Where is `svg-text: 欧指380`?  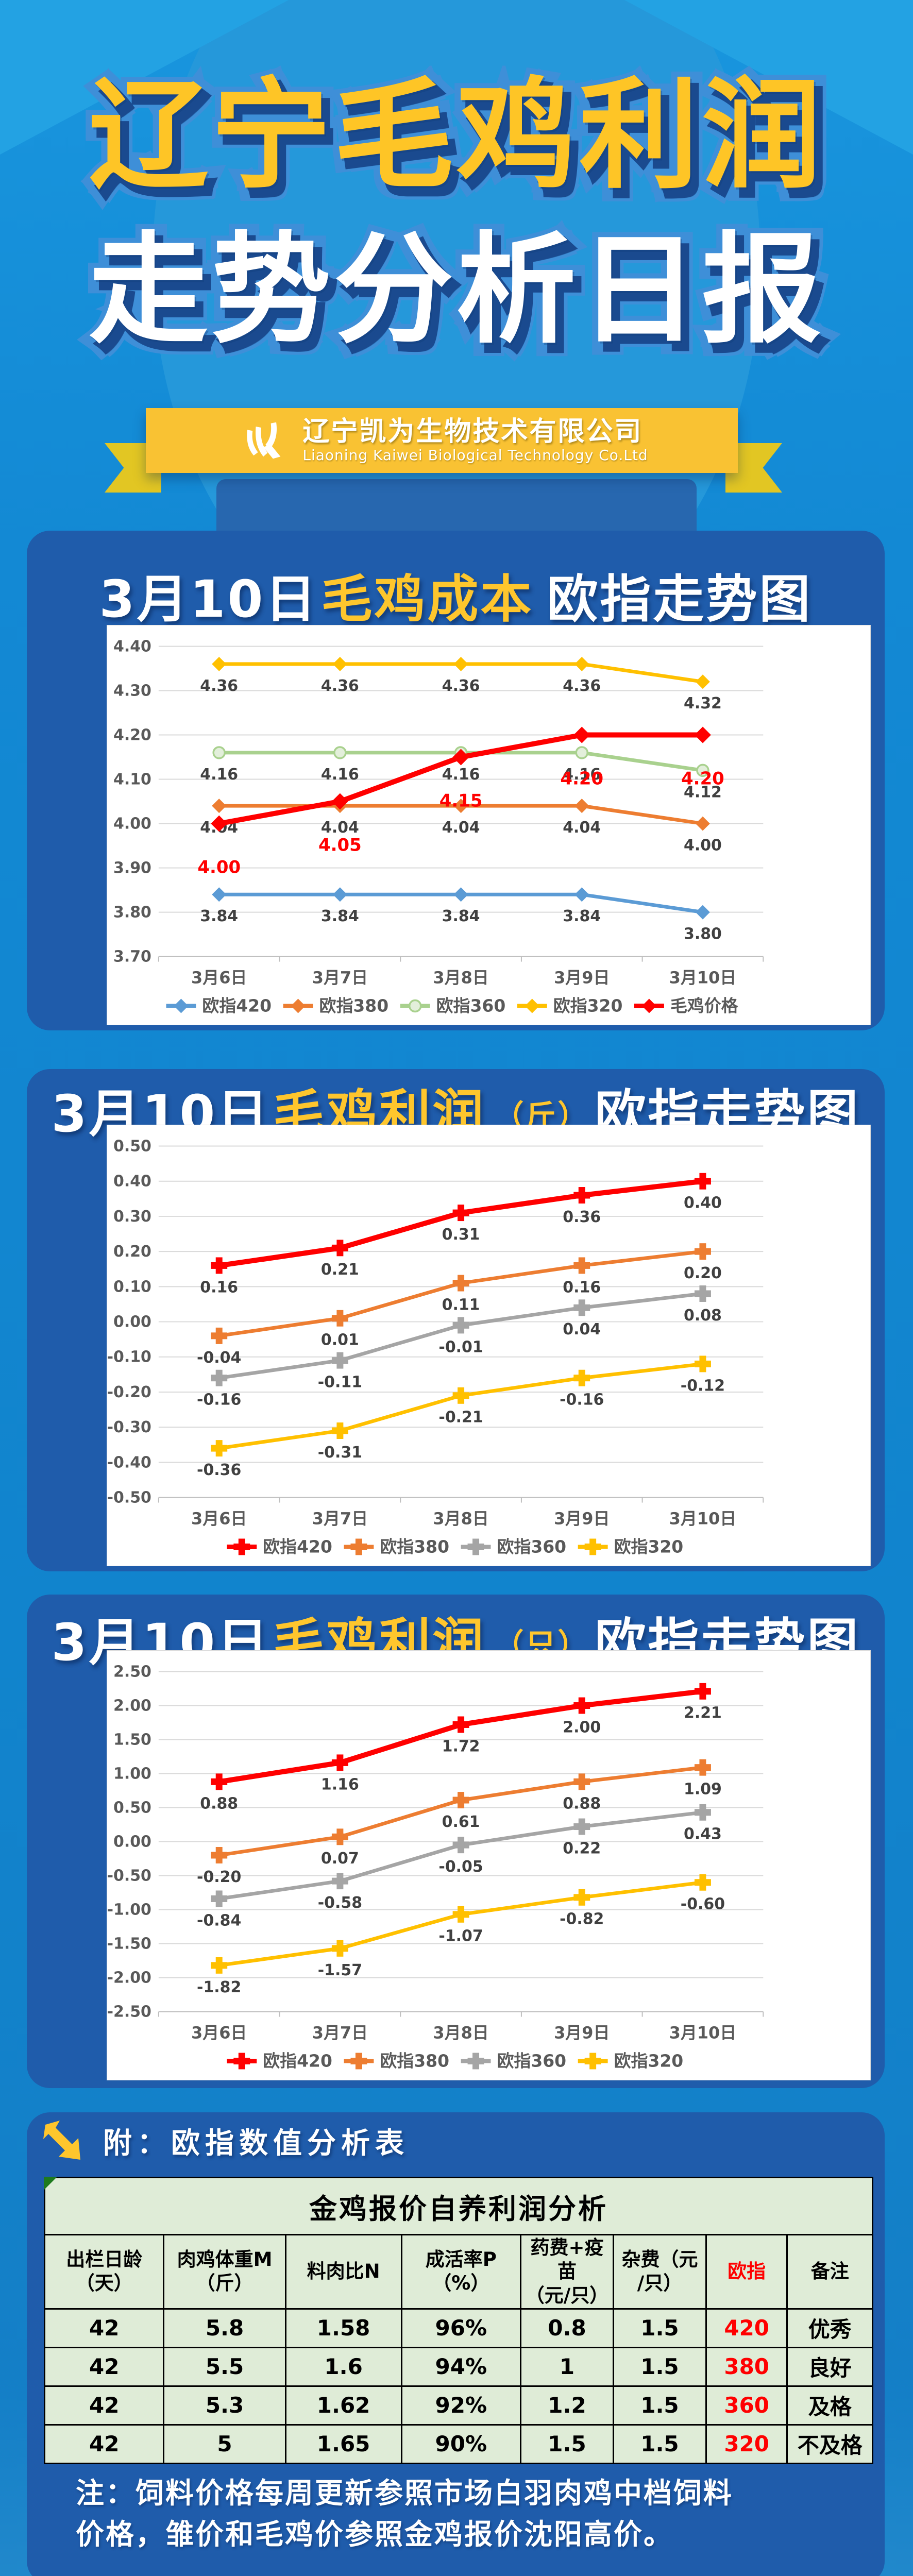
svg-text: 欧指380 is located at coordinates (414, 2060).